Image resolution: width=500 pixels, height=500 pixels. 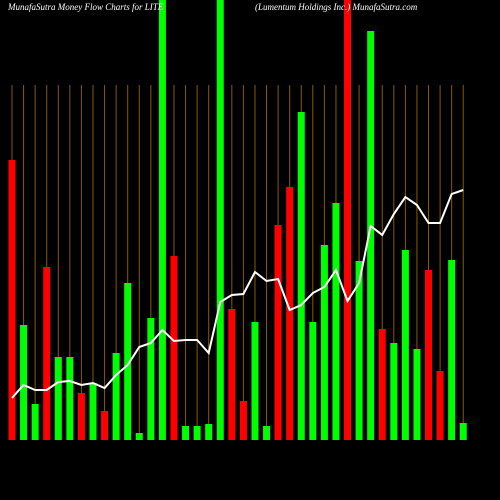 I want to click on chart-title: MunafaSutra Money Flow Charts for LITE, so click(x=85, y=7).